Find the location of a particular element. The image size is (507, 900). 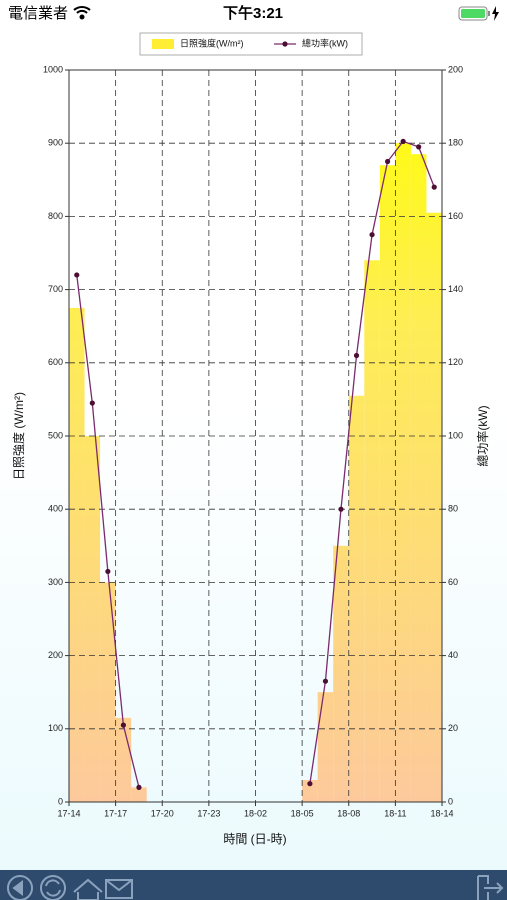

clock: 下午3:21 is located at coordinates (253, 13).